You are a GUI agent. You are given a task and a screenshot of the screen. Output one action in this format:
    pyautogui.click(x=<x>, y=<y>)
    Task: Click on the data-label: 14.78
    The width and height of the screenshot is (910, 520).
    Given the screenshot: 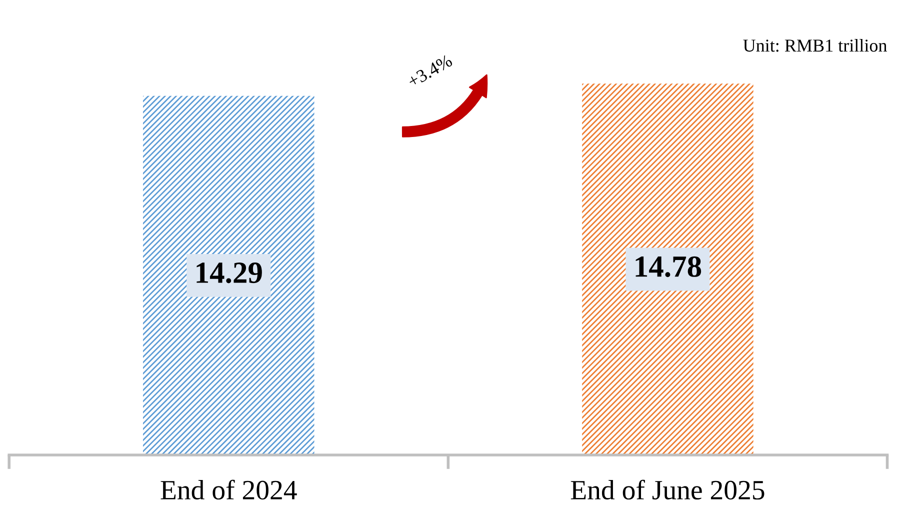 What is the action you would take?
    pyautogui.click(x=669, y=267)
    